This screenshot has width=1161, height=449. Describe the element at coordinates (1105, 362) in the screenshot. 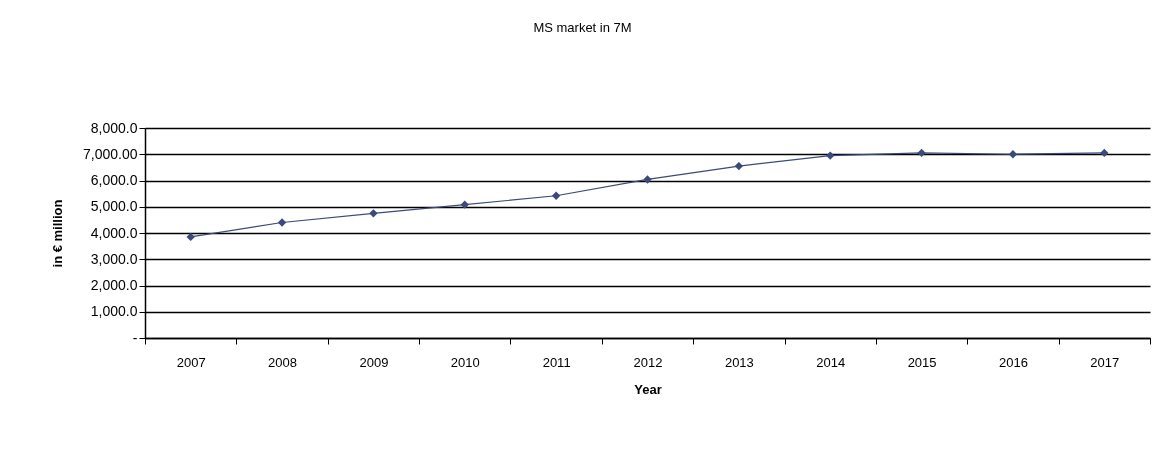

I see `x-tick-label: 2017` at that location.